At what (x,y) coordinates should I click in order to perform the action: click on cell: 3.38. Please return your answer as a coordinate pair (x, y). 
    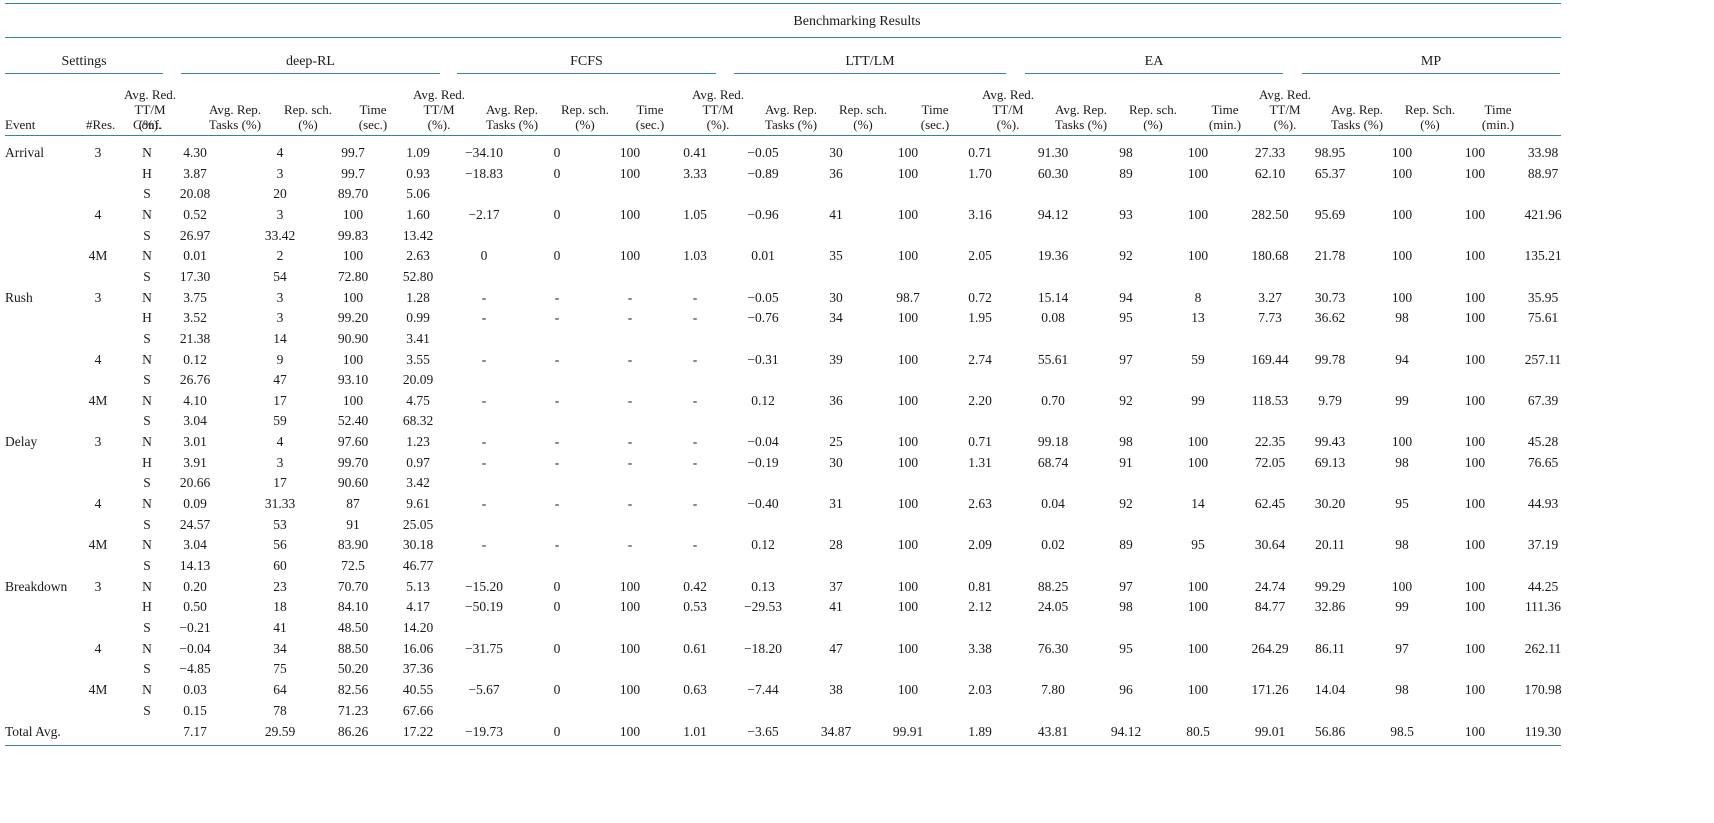
    Looking at the image, I should click on (980, 648).